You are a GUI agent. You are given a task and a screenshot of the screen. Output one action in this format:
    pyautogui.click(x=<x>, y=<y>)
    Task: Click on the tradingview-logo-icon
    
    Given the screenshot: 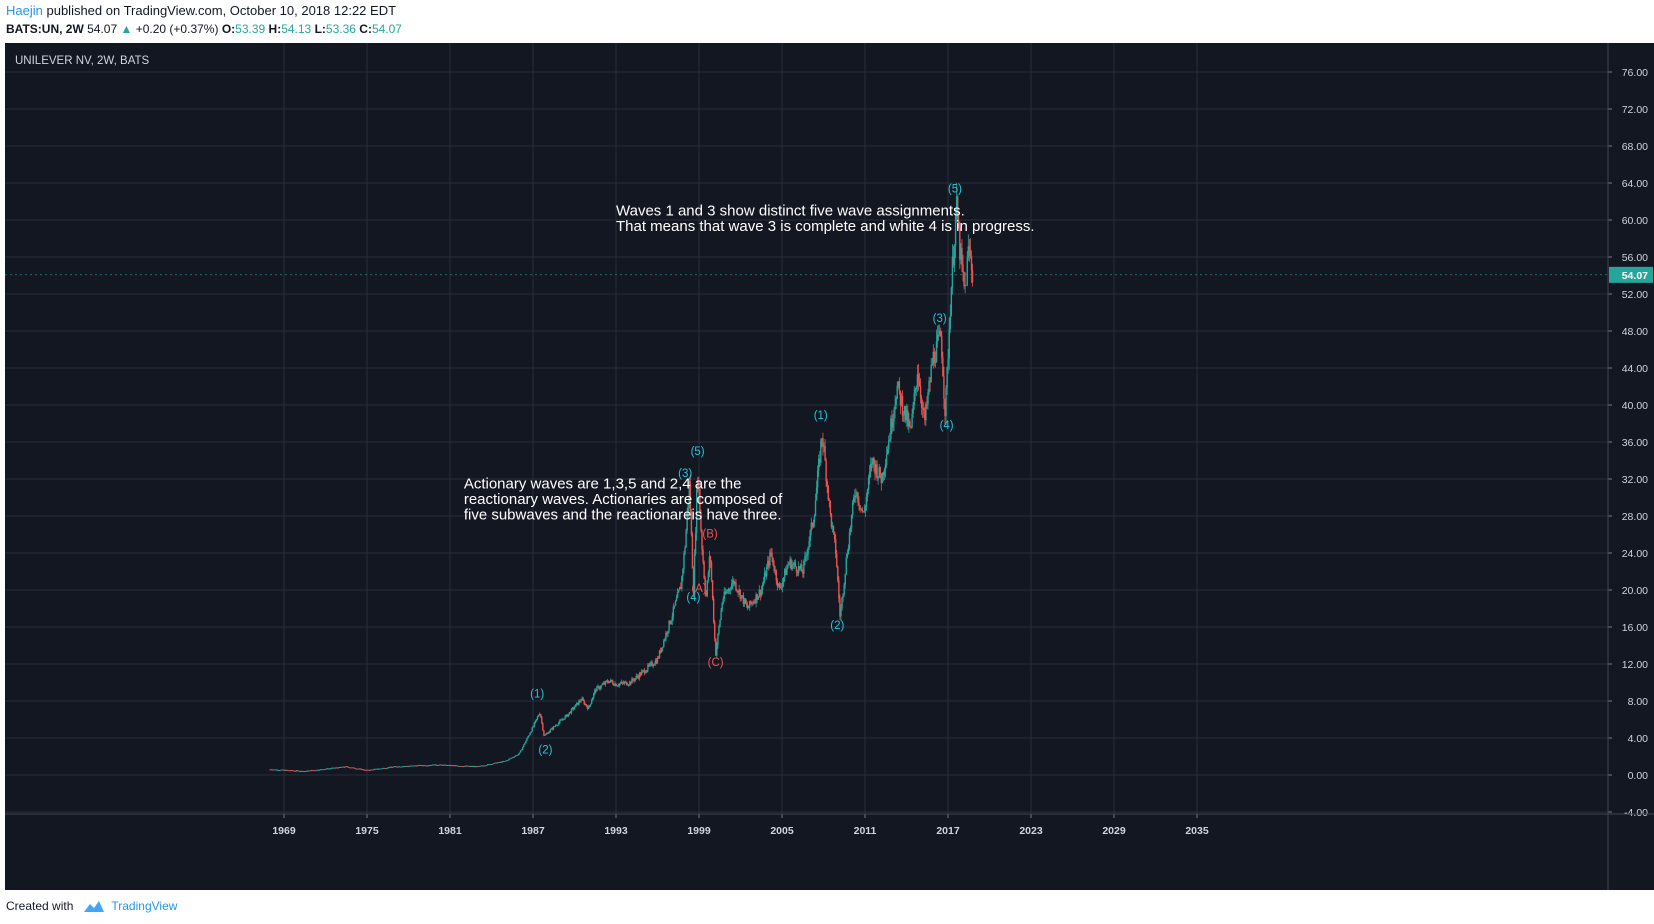 What is the action you would take?
    pyautogui.click(x=94, y=906)
    